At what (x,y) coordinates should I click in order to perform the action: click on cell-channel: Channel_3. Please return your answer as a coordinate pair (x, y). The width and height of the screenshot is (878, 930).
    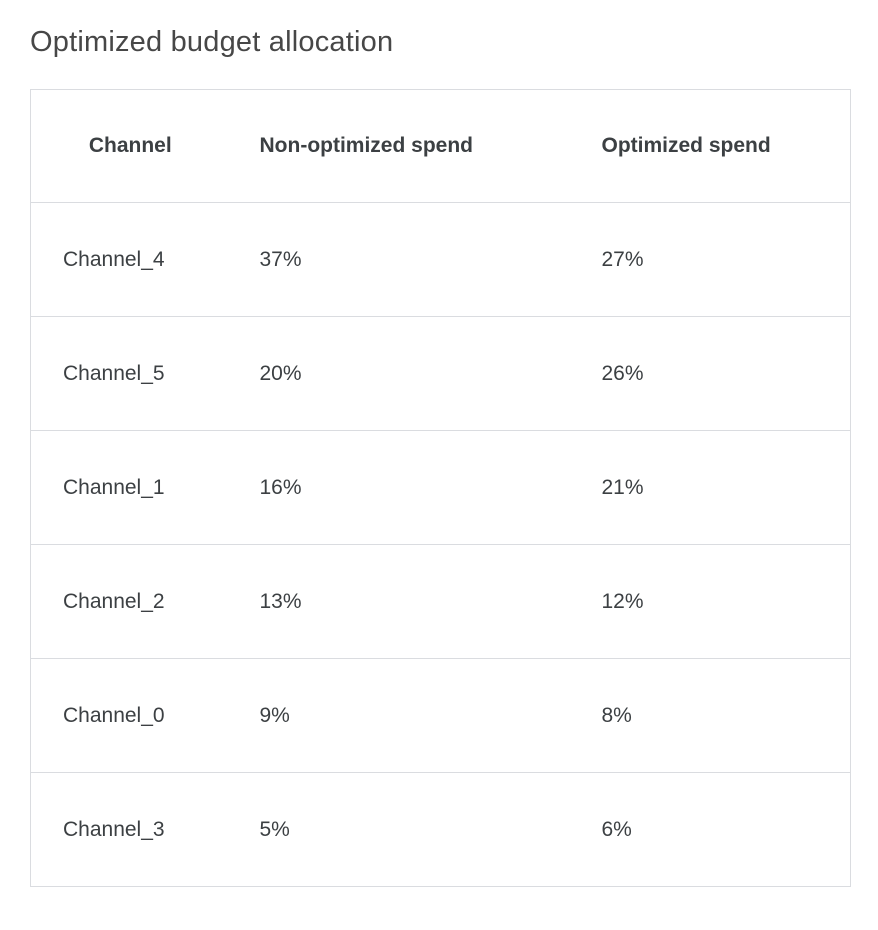
    Looking at the image, I should click on (114, 829).